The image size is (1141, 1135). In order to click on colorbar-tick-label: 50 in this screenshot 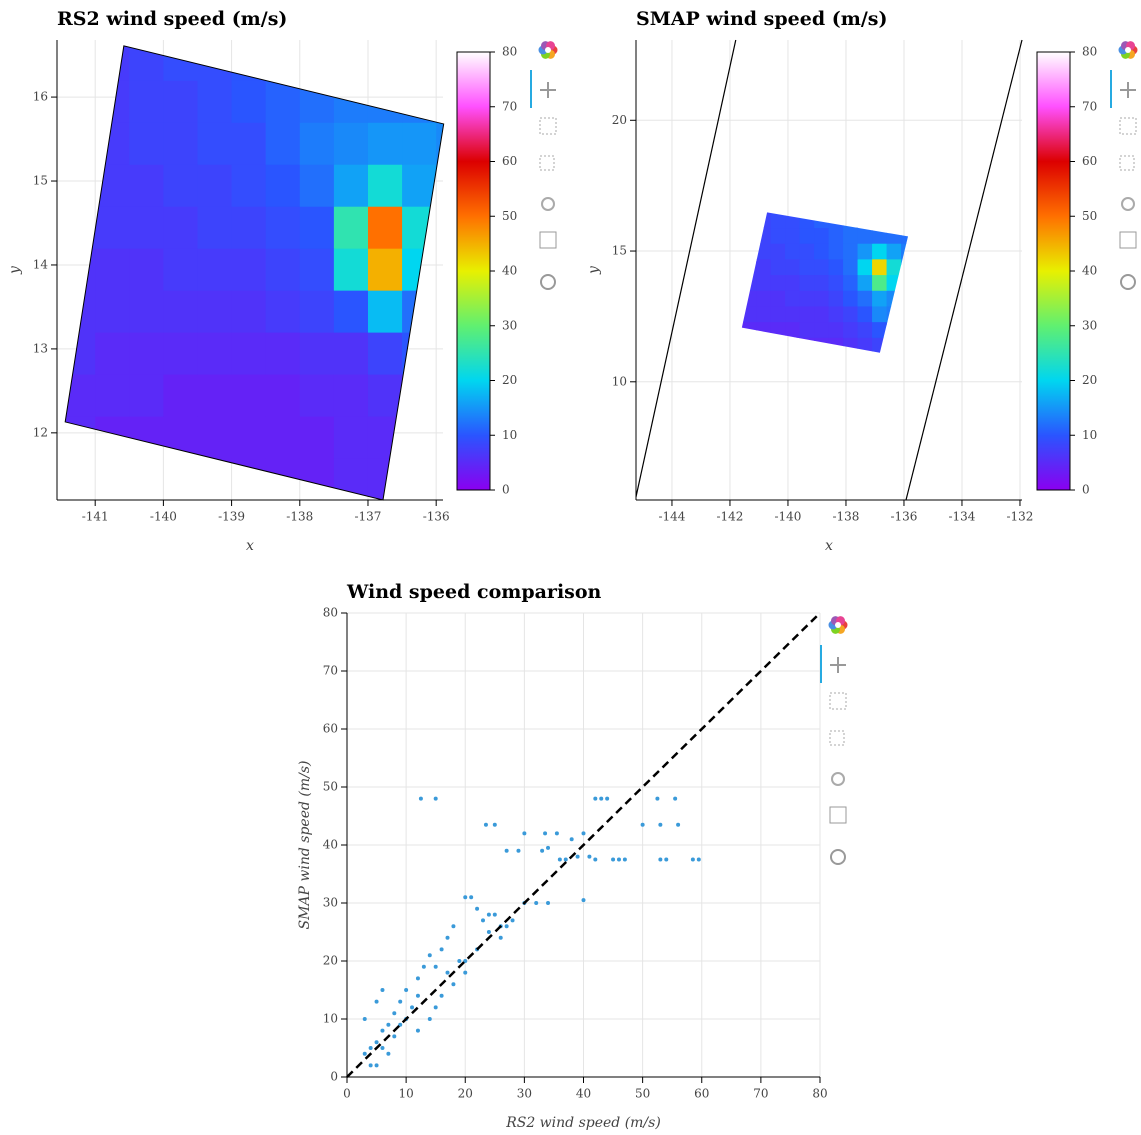, I will do `click(1089, 216)`.